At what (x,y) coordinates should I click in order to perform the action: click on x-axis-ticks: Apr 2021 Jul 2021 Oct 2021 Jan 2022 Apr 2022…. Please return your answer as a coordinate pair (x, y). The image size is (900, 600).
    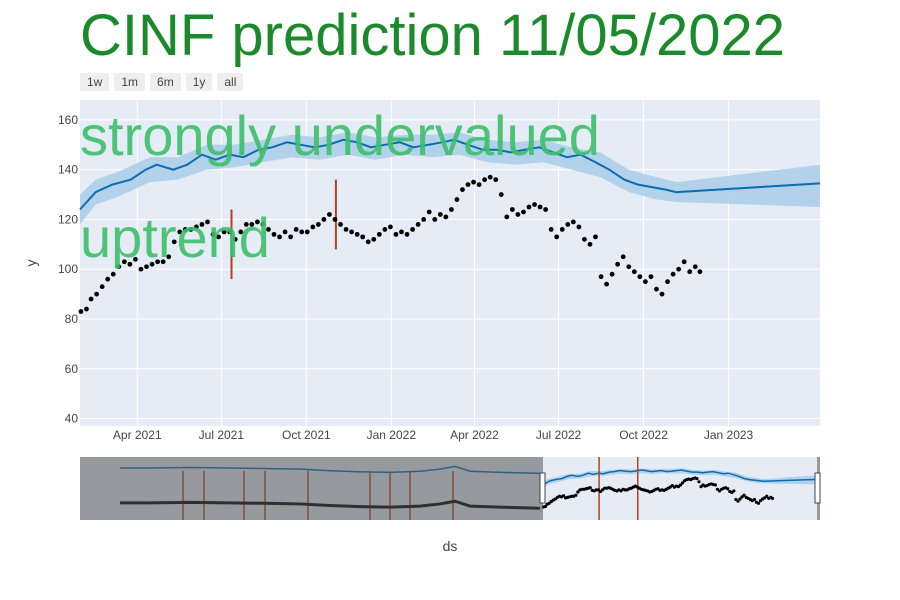
    Looking at the image, I should click on (433, 435).